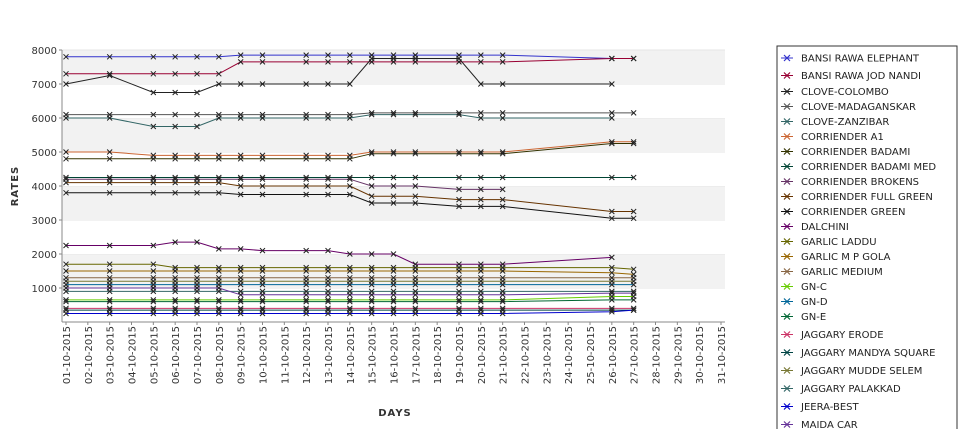  I want to click on x-tick-label: 28-10-2015, so click(657, 355).